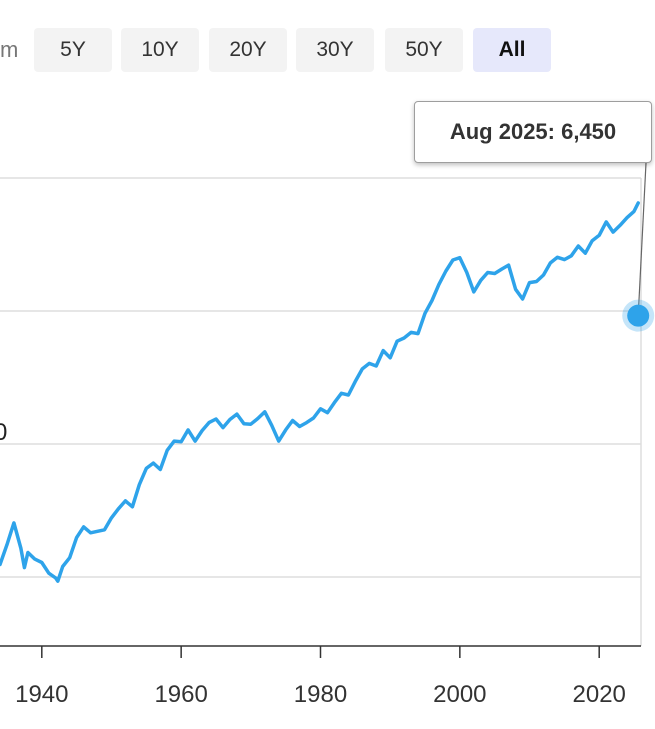 The image size is (655, 729). I want to click on hover-tooltip: Aug 2025: 6,450, so click(533, 132).